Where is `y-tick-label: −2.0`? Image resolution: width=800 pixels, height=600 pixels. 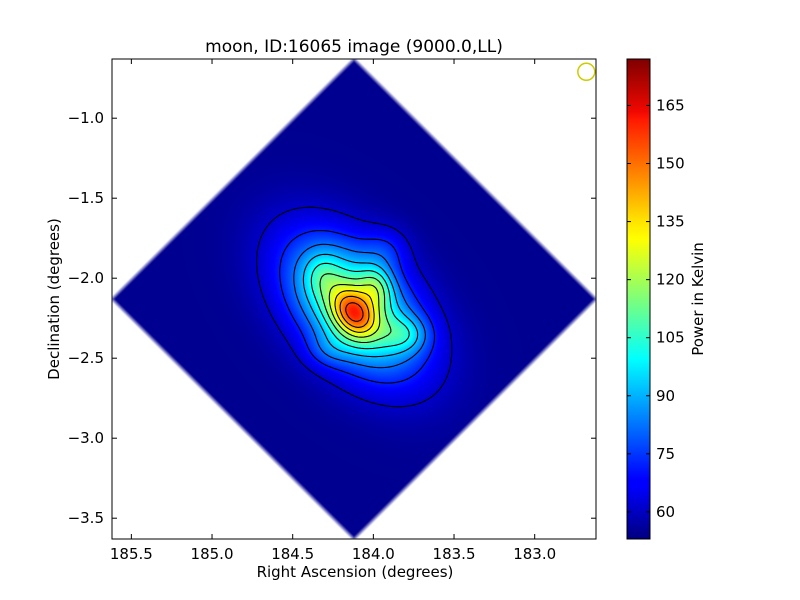
y-tick-label: −2.0 is located at coordinates (86, 278).